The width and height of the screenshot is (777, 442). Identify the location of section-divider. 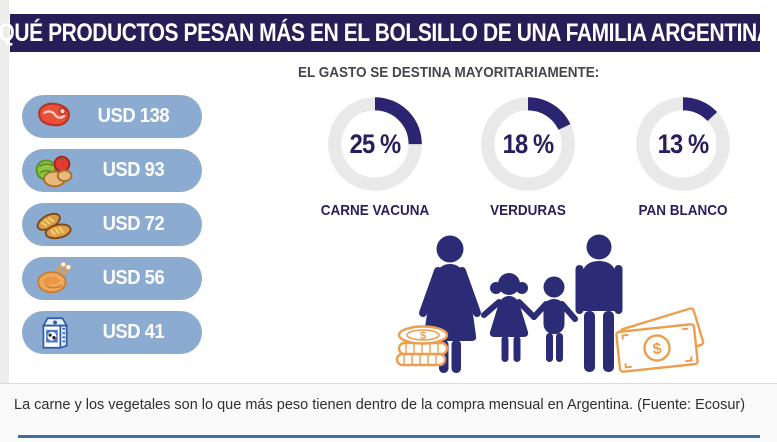
(388, 383).